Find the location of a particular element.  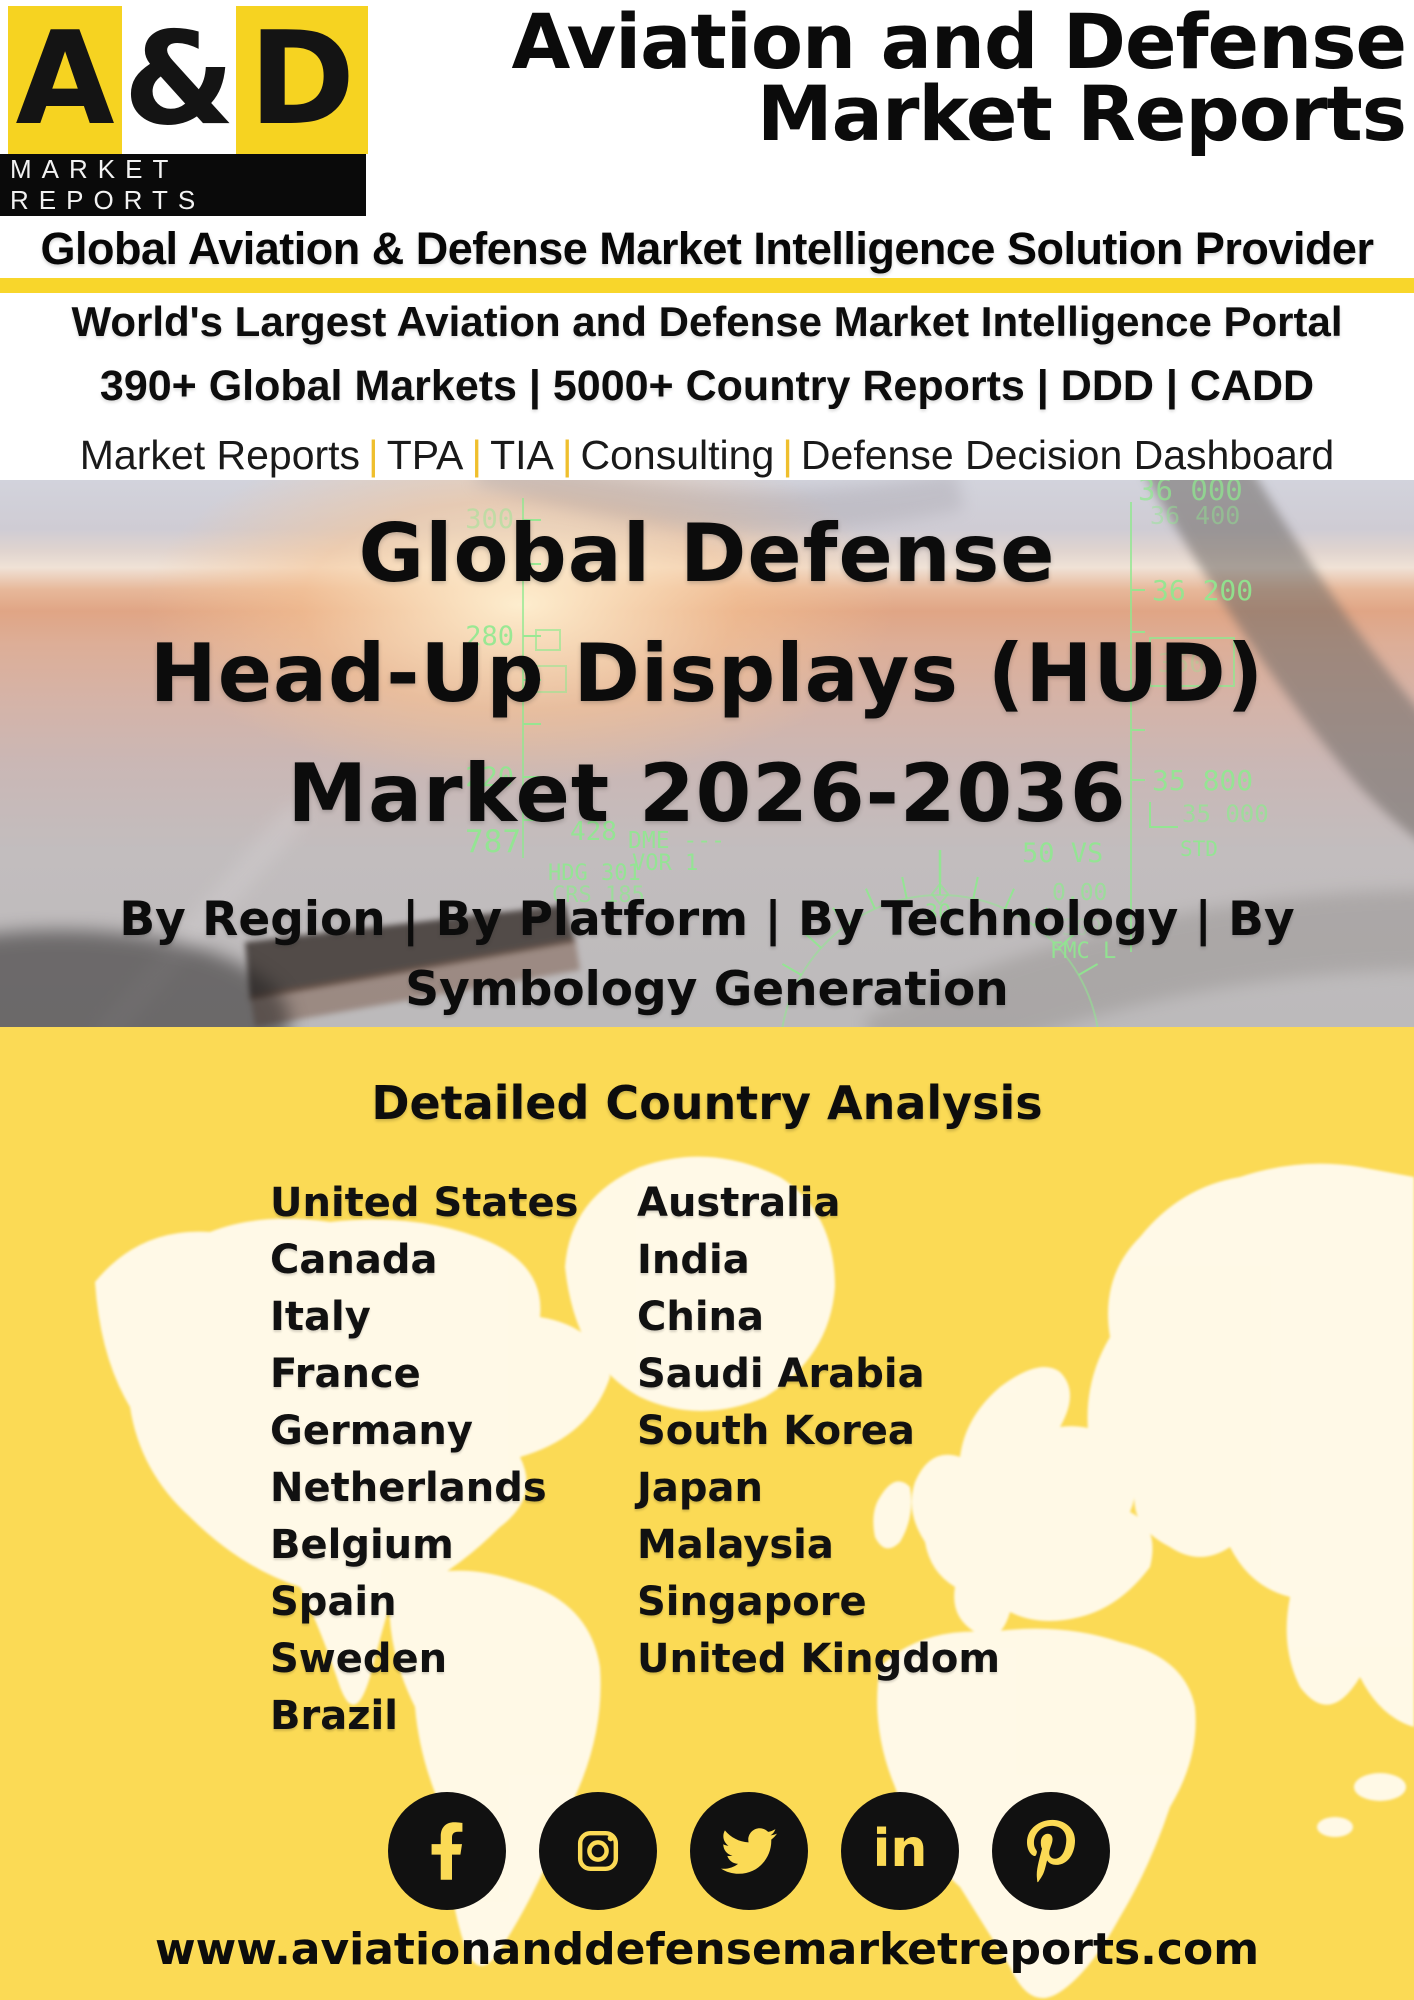

hud-vertical-speed: 50 VS is located at coordinates (1062, 853).